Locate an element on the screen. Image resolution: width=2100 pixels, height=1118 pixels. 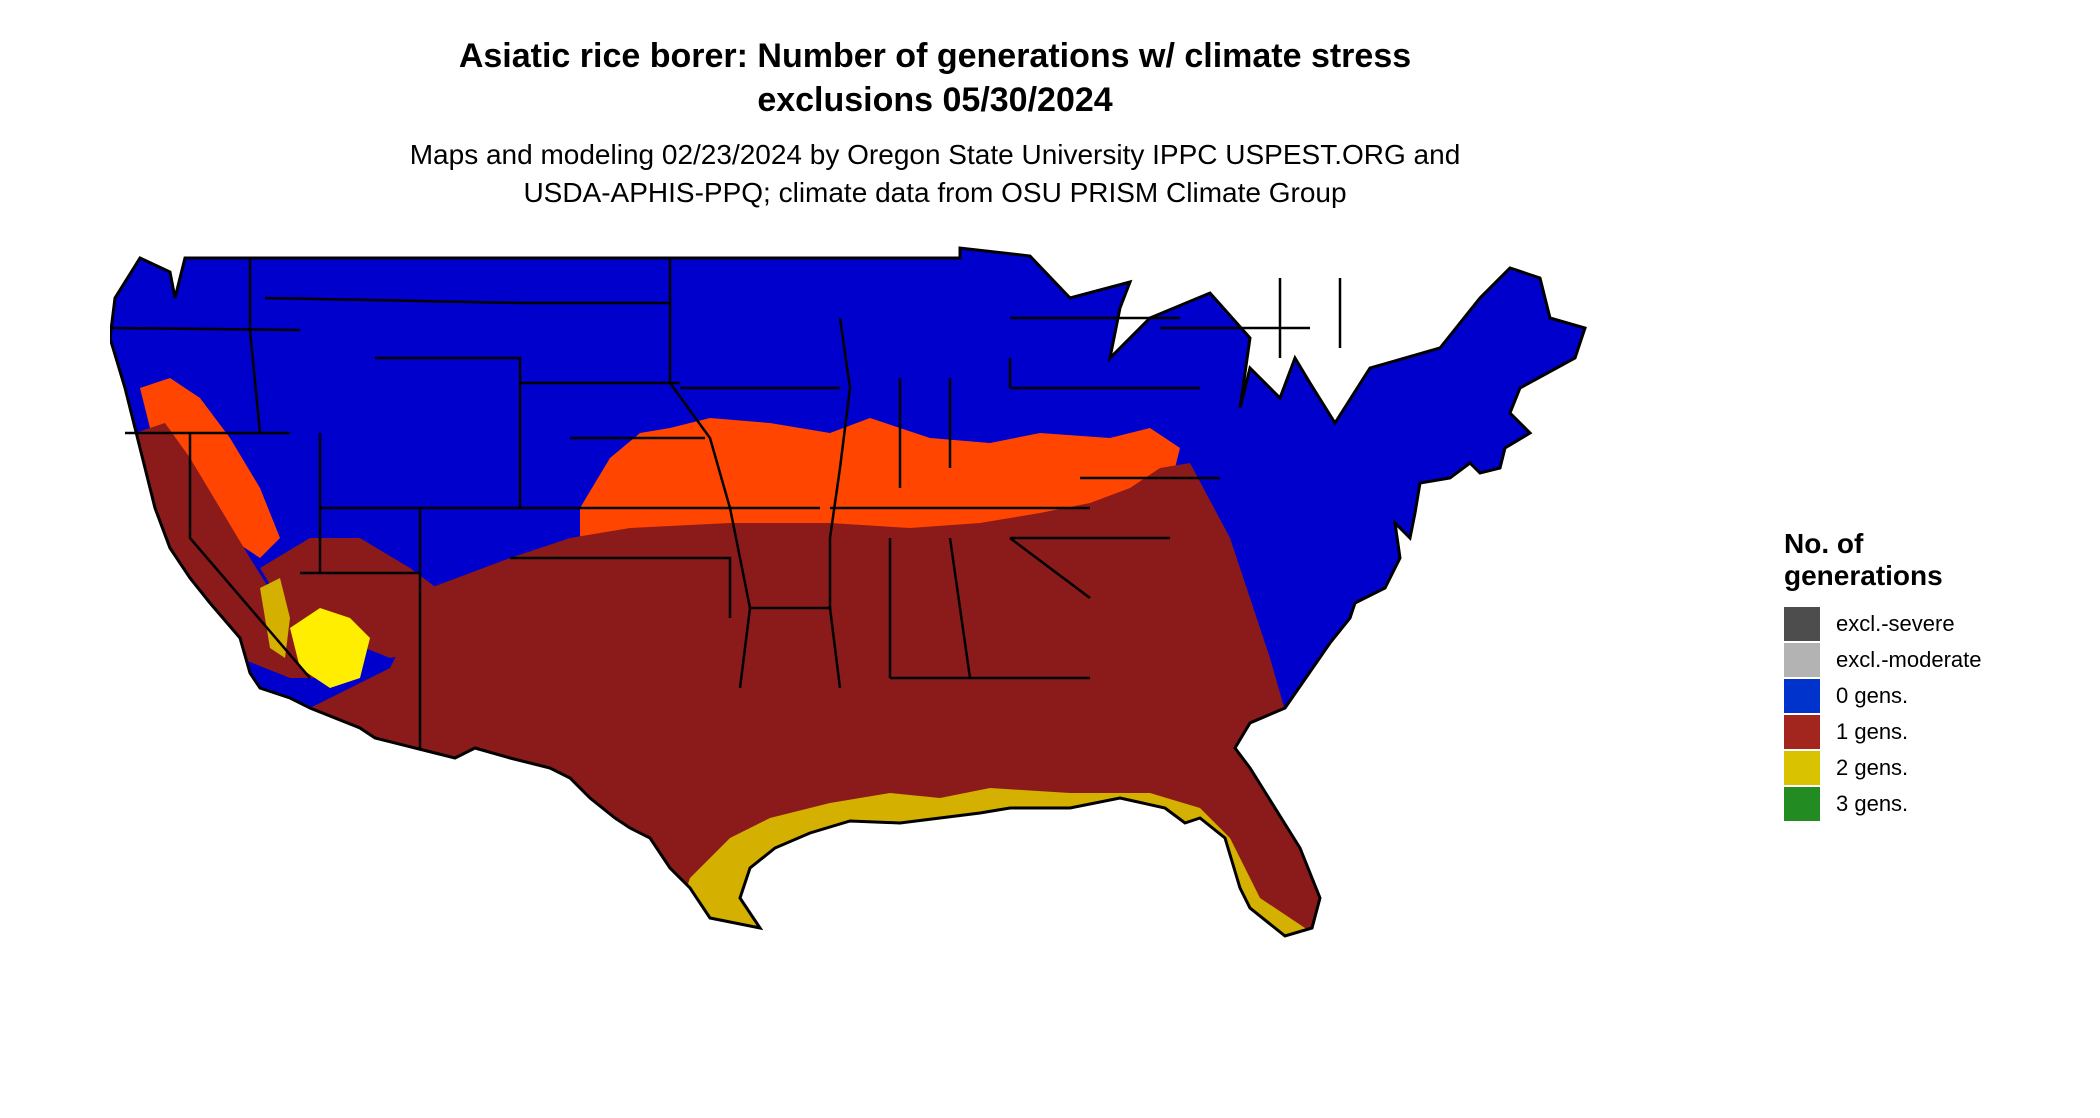
border-wa-or is located at coordinates (205, 329).